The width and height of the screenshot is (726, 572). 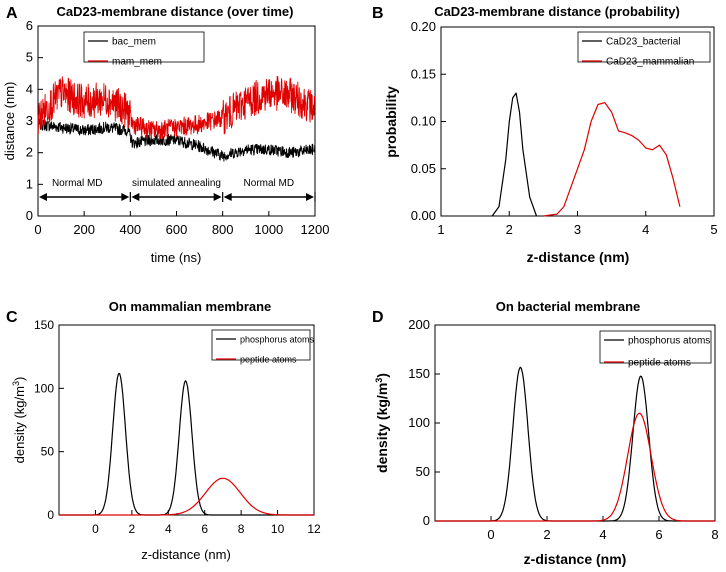 What do you see at coordinates (440, 229) in the screenshot?
I see `x-tick-label: 1` at bounding box center [440, 229].